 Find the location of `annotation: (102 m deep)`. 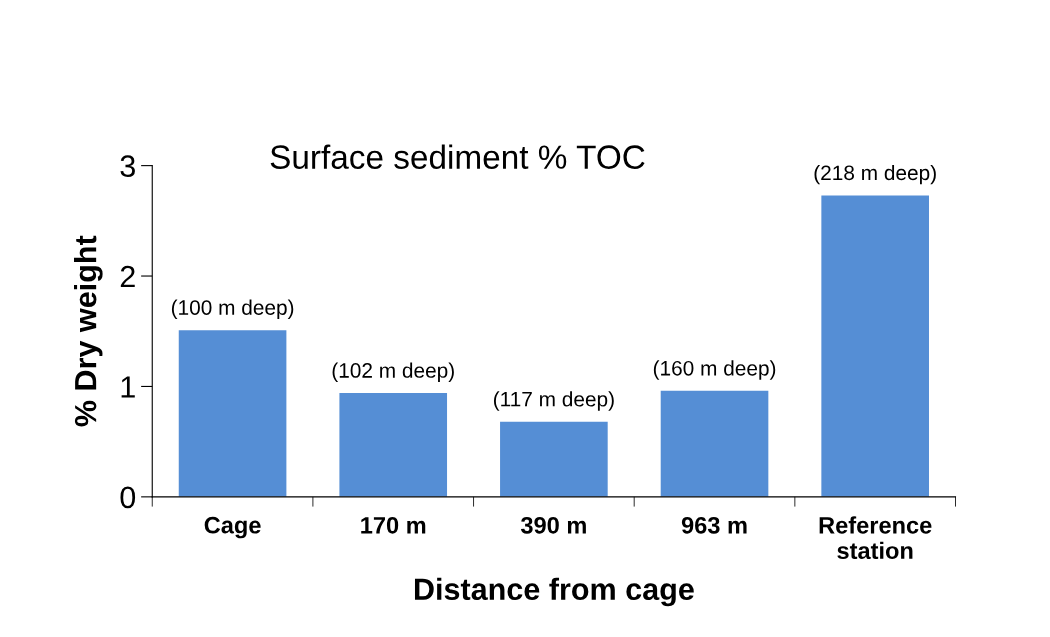

annotation: (102 m deep) is located at coordinates (393, 372).